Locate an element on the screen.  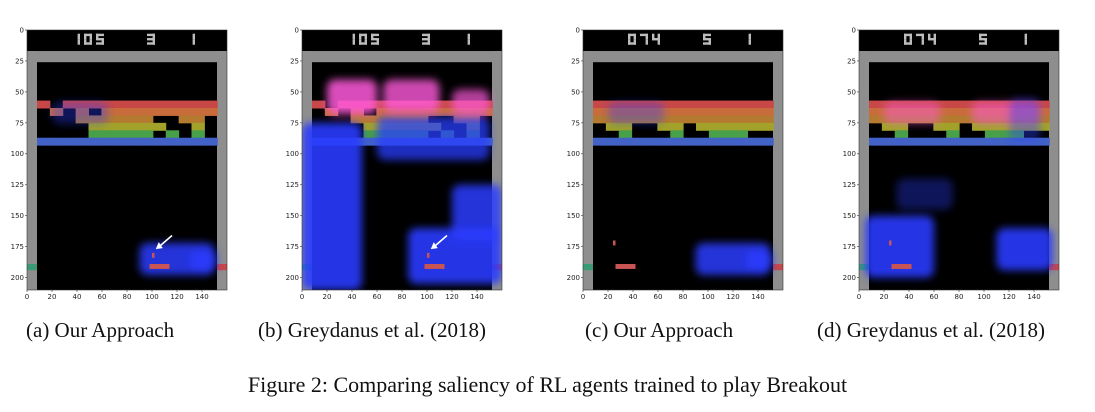
y-axis: 0 25 50 75 100 125 150 175 200 is located at coordinates (851, 154).